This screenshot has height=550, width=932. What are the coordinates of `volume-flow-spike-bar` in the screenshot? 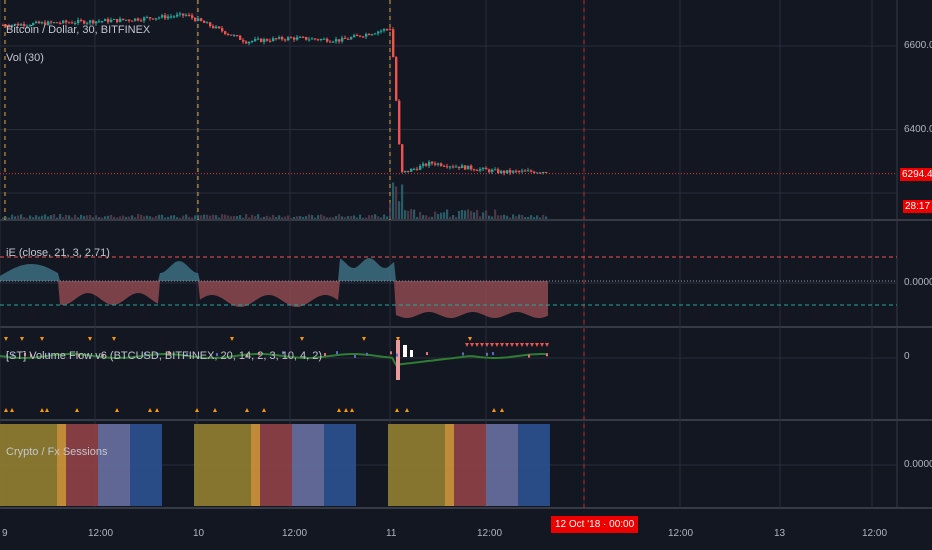 It's located at (398, 360).